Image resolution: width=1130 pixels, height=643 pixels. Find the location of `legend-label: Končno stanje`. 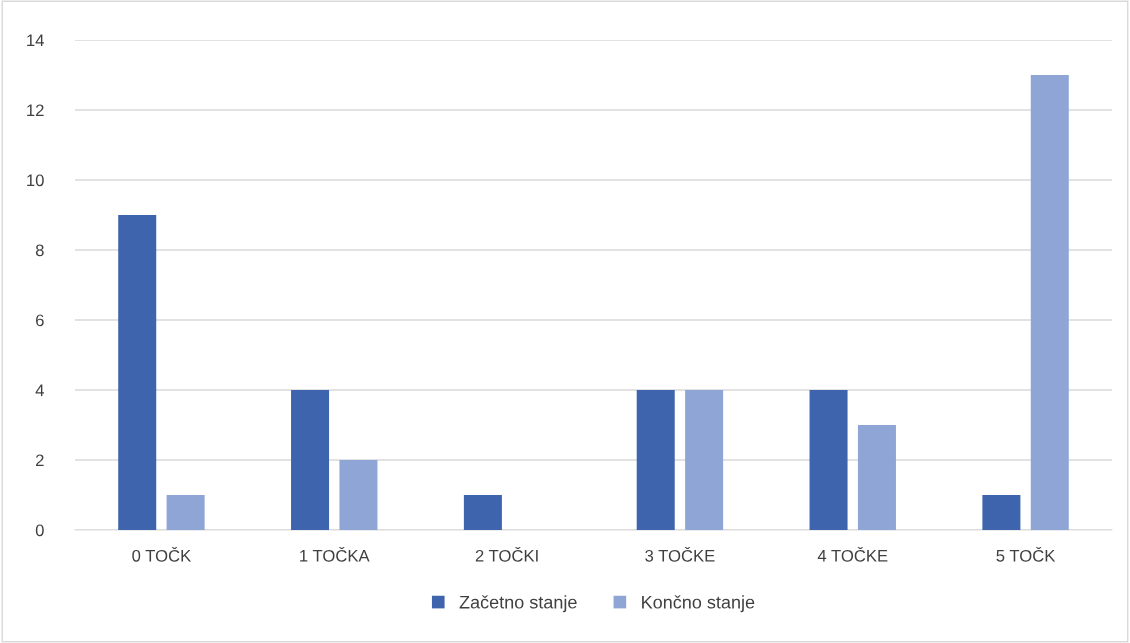

legend-label: Končno stanje is located at coordinates (698, 604).